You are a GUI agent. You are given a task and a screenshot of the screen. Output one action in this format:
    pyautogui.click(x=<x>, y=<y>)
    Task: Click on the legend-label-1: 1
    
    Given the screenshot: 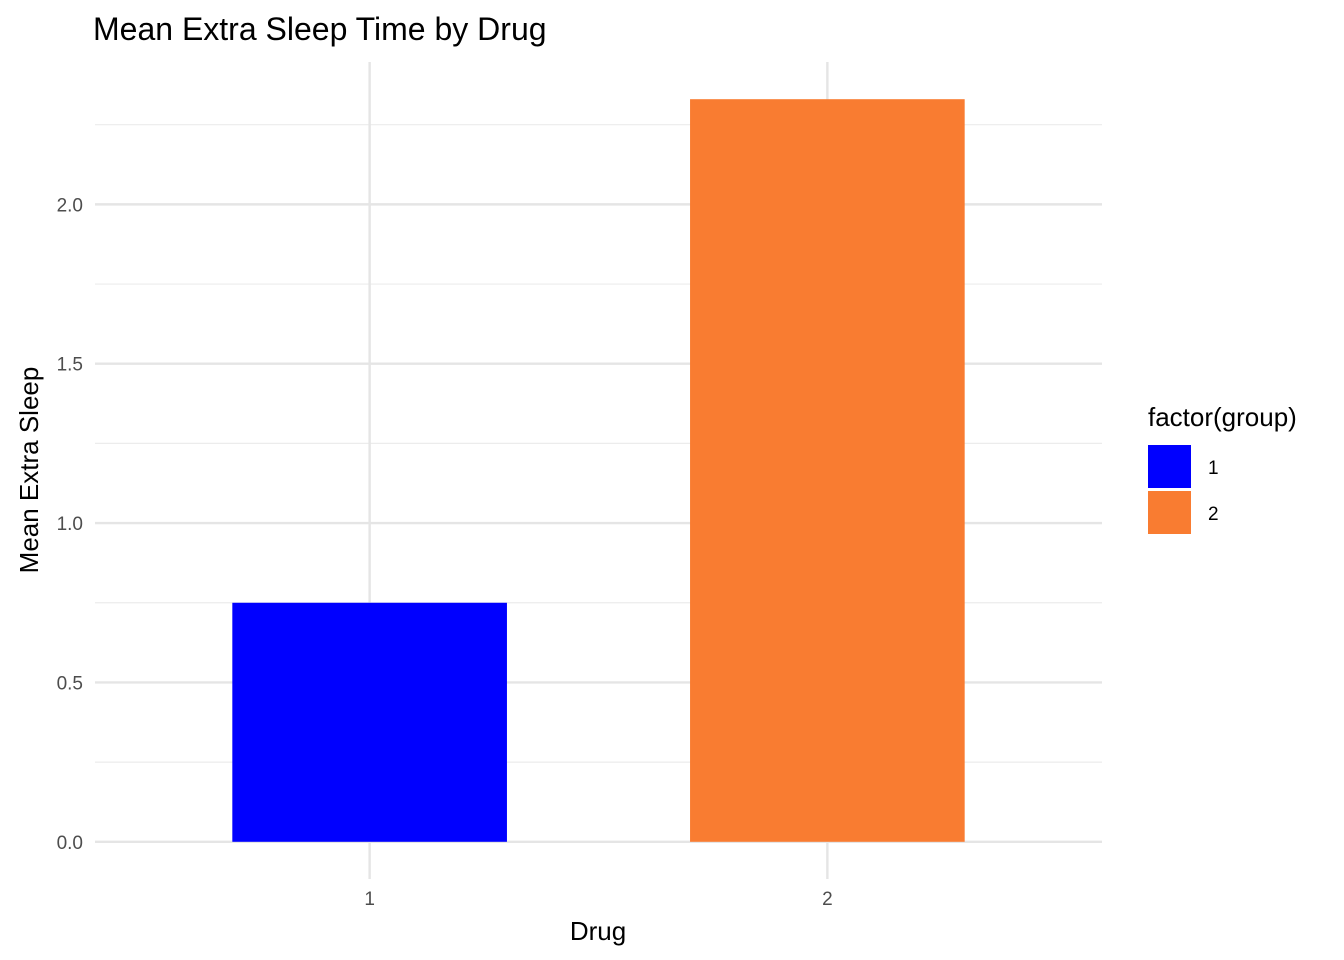 What is the action you would take?
    pyautogui.click(x=1213, y=468)
    